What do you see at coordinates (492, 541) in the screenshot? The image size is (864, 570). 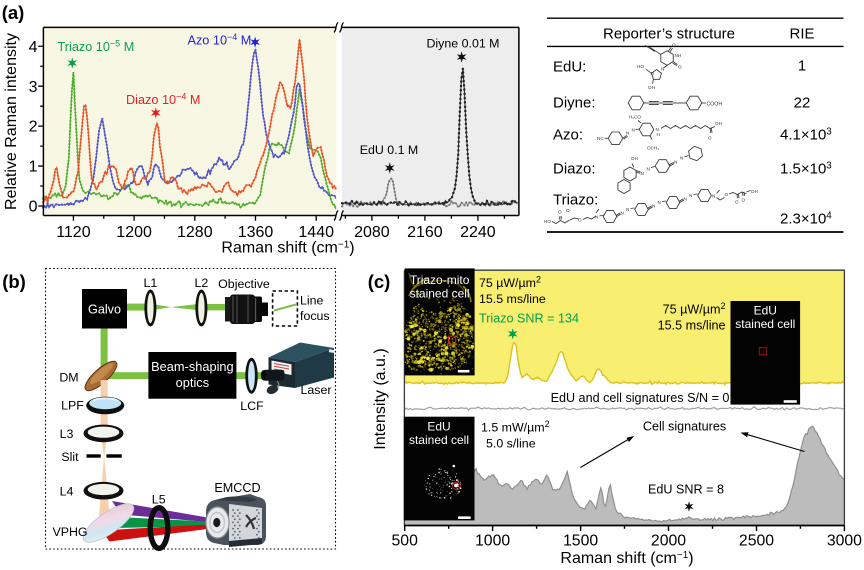 I see `svg-text: 1000` at bounding box center [492, 541].